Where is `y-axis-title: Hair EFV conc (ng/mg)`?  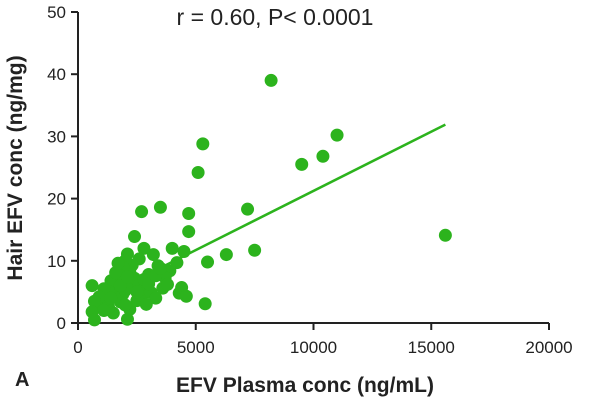
y-axis-title: Hair EFV conc (ng/mg) is located at coordinates (15, 167).